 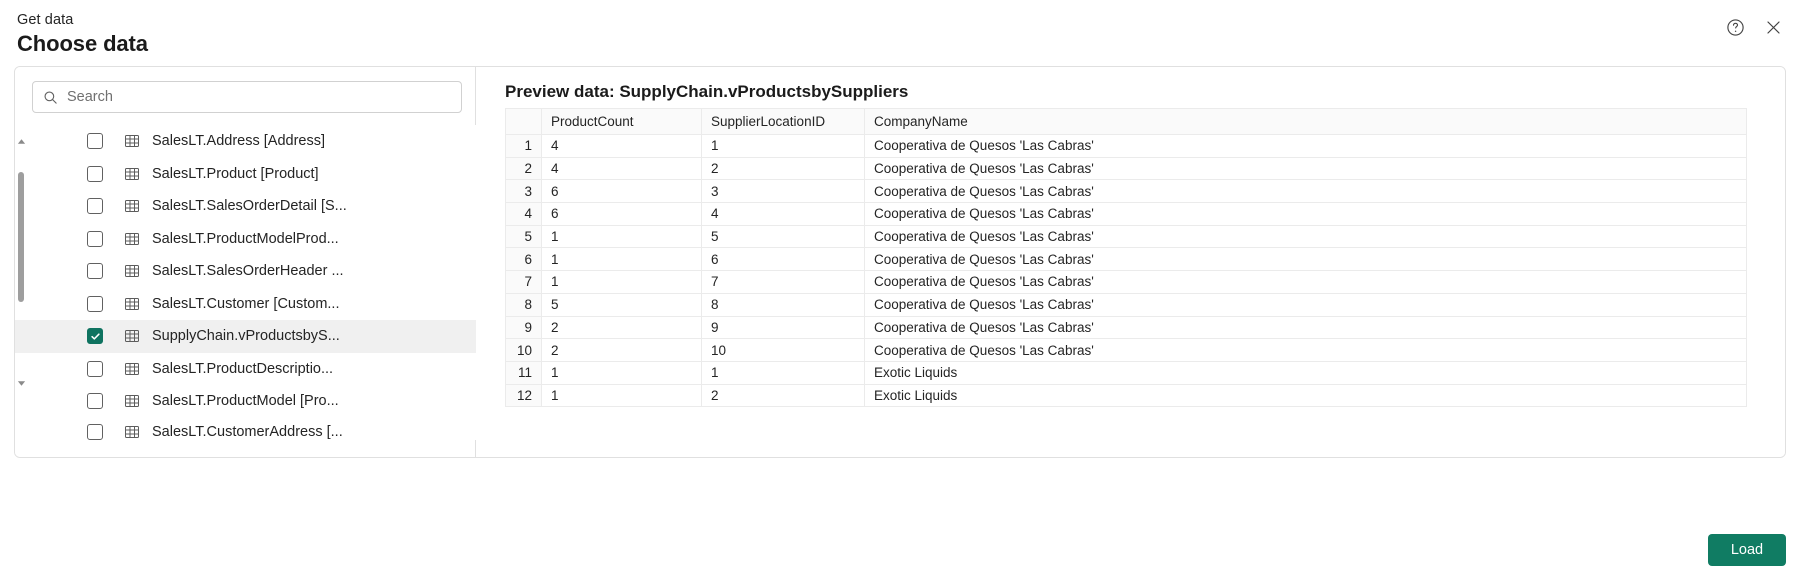 I want to click on load-button: Load, so click(x=1747, y=550).